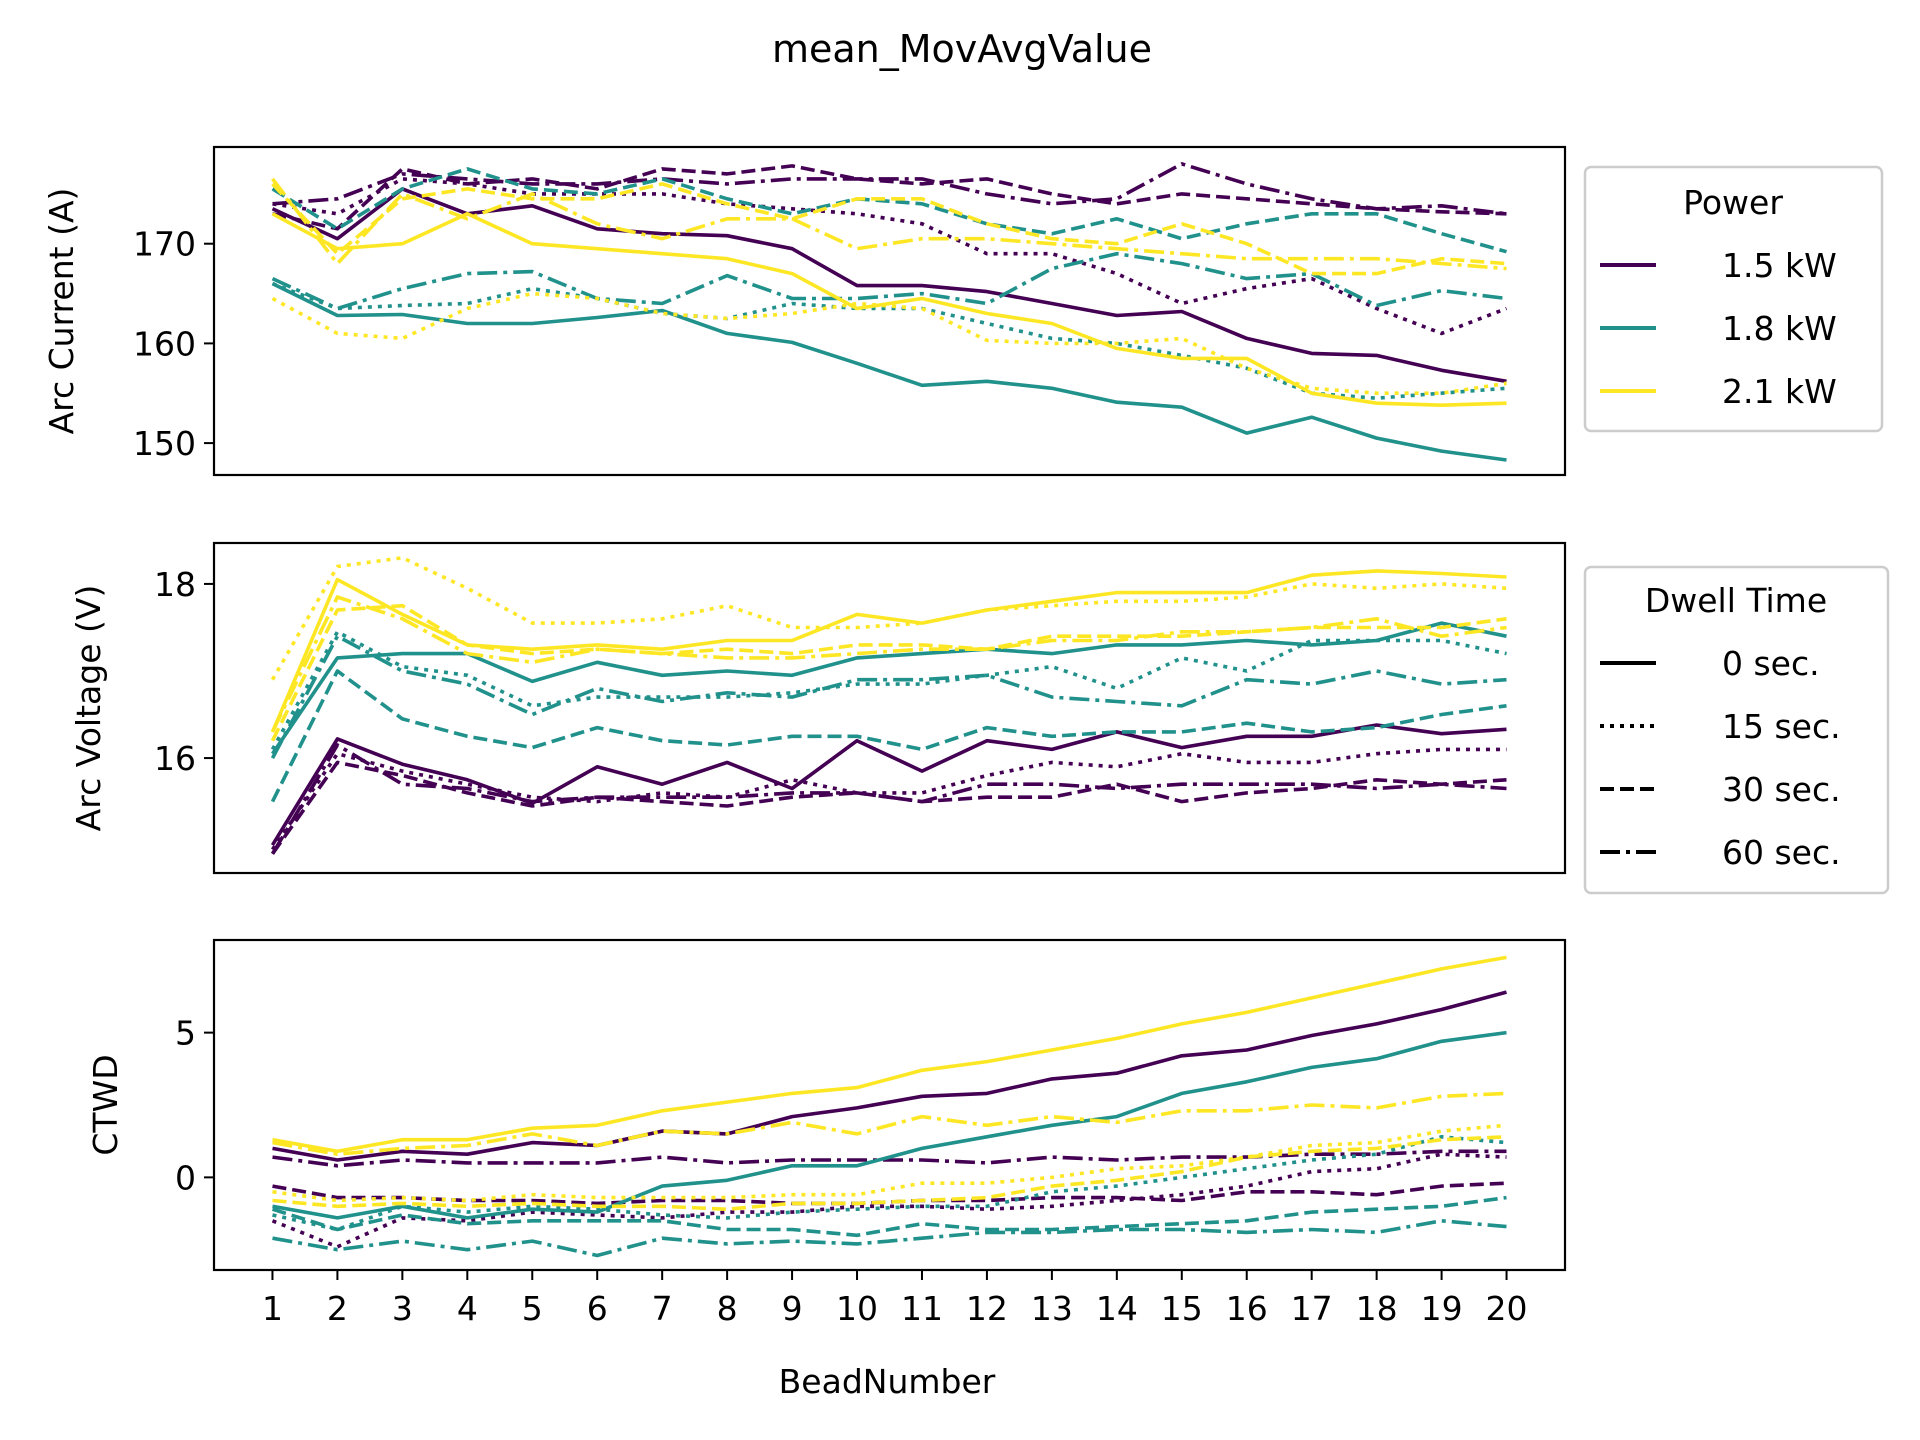 The image size is (1920, 1440). What do you see at coordinates (88, 708) in the screenshot?
I see `y-axis-label: Arc Voltage (V)` at bounding box center [88, 708].